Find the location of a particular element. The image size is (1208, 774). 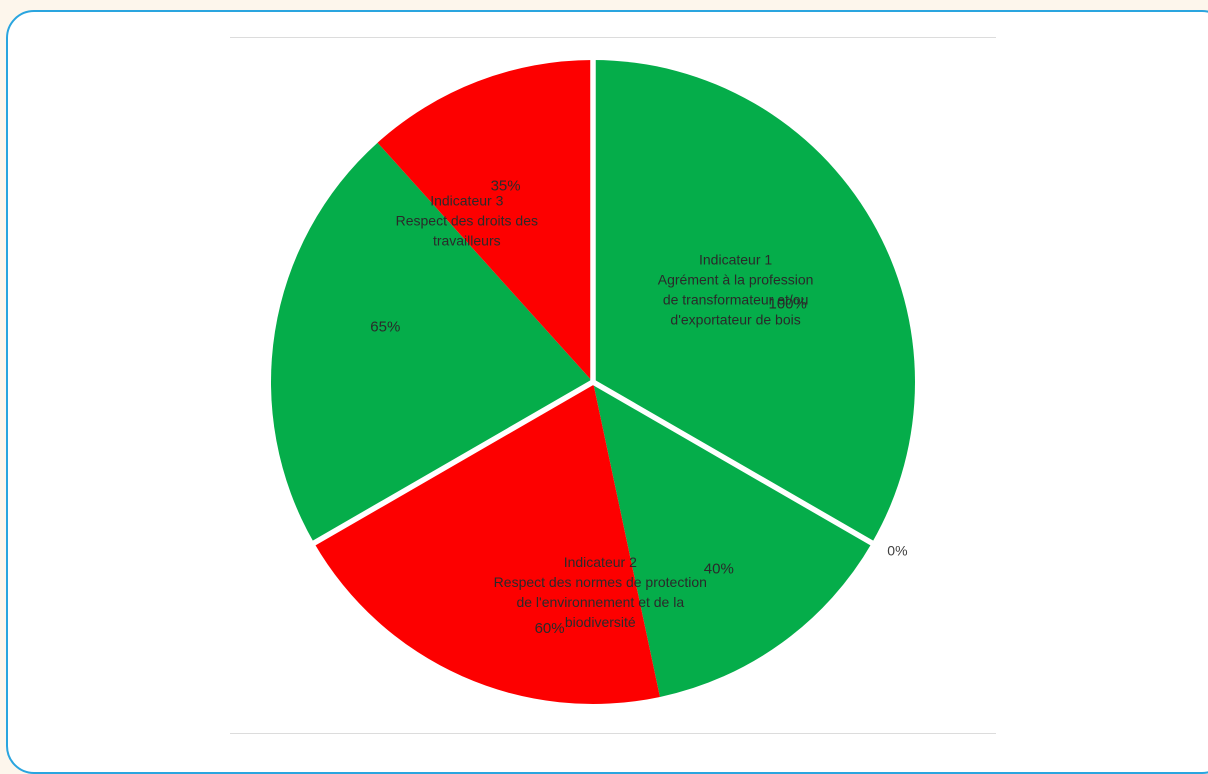

data-label: 0% is located at coordinates (897, 551).